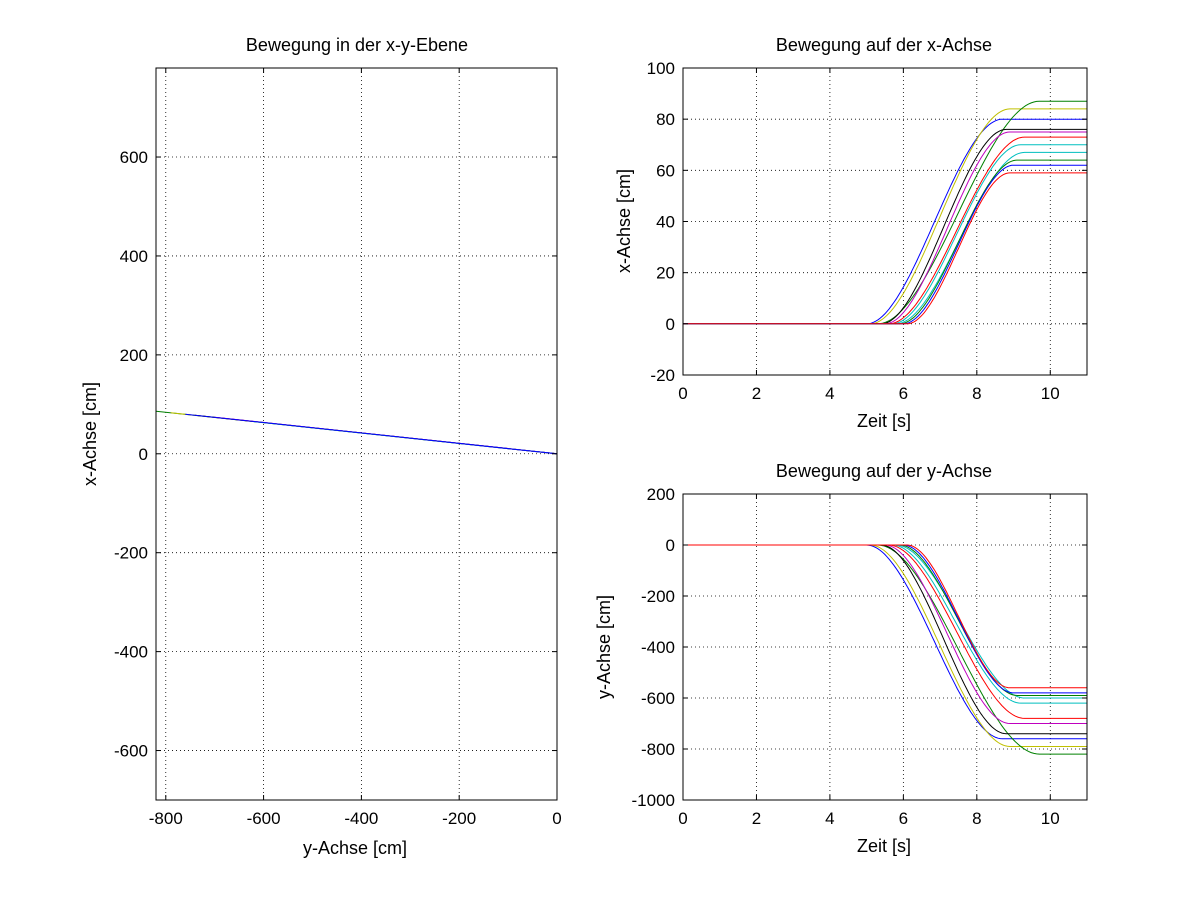 The image size is (1200, 900). What do you see at coordinates (662, 375) in the screenshot?
I see `y-tick-label: -20` at bounding box center [662, 375].